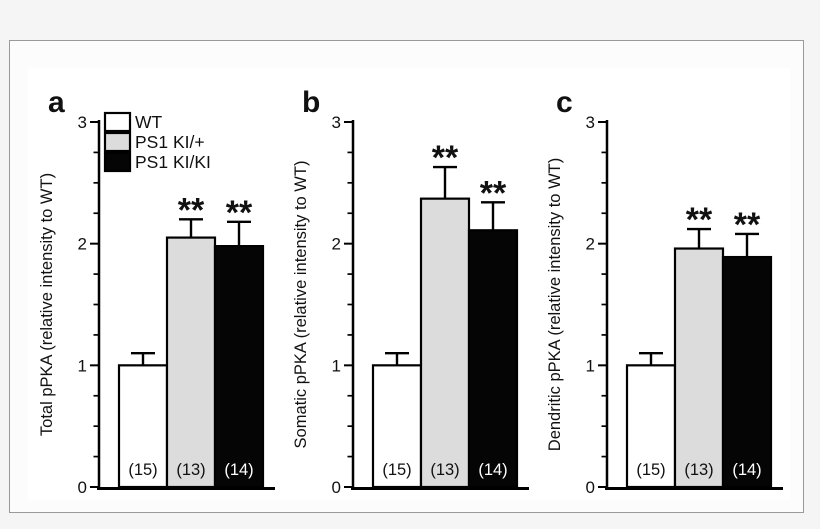 The width and height of the screenshot is (820, 529). I want to click on panel-letter: c, so click(564, 102).